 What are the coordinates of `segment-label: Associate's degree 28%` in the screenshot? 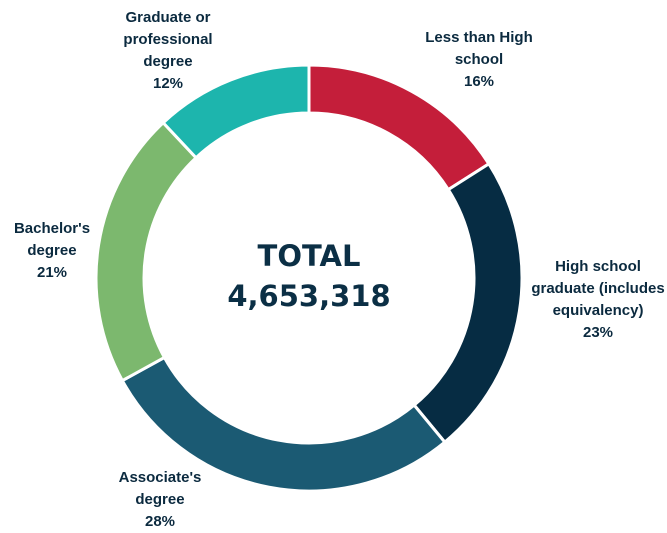 It's located at (160, 500).